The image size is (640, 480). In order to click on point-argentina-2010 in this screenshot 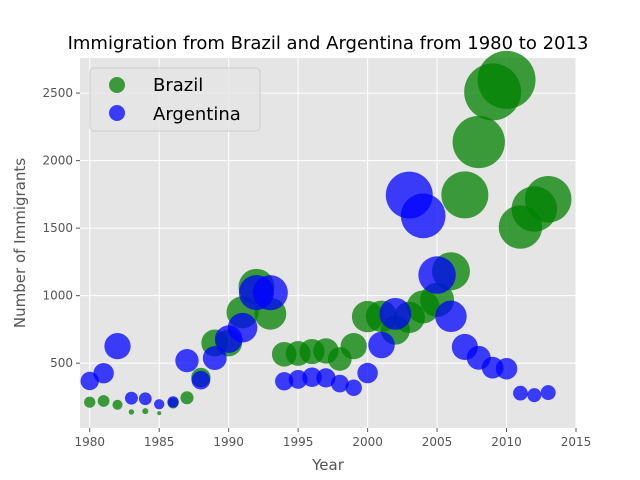, I will do `click(506, 368)`.